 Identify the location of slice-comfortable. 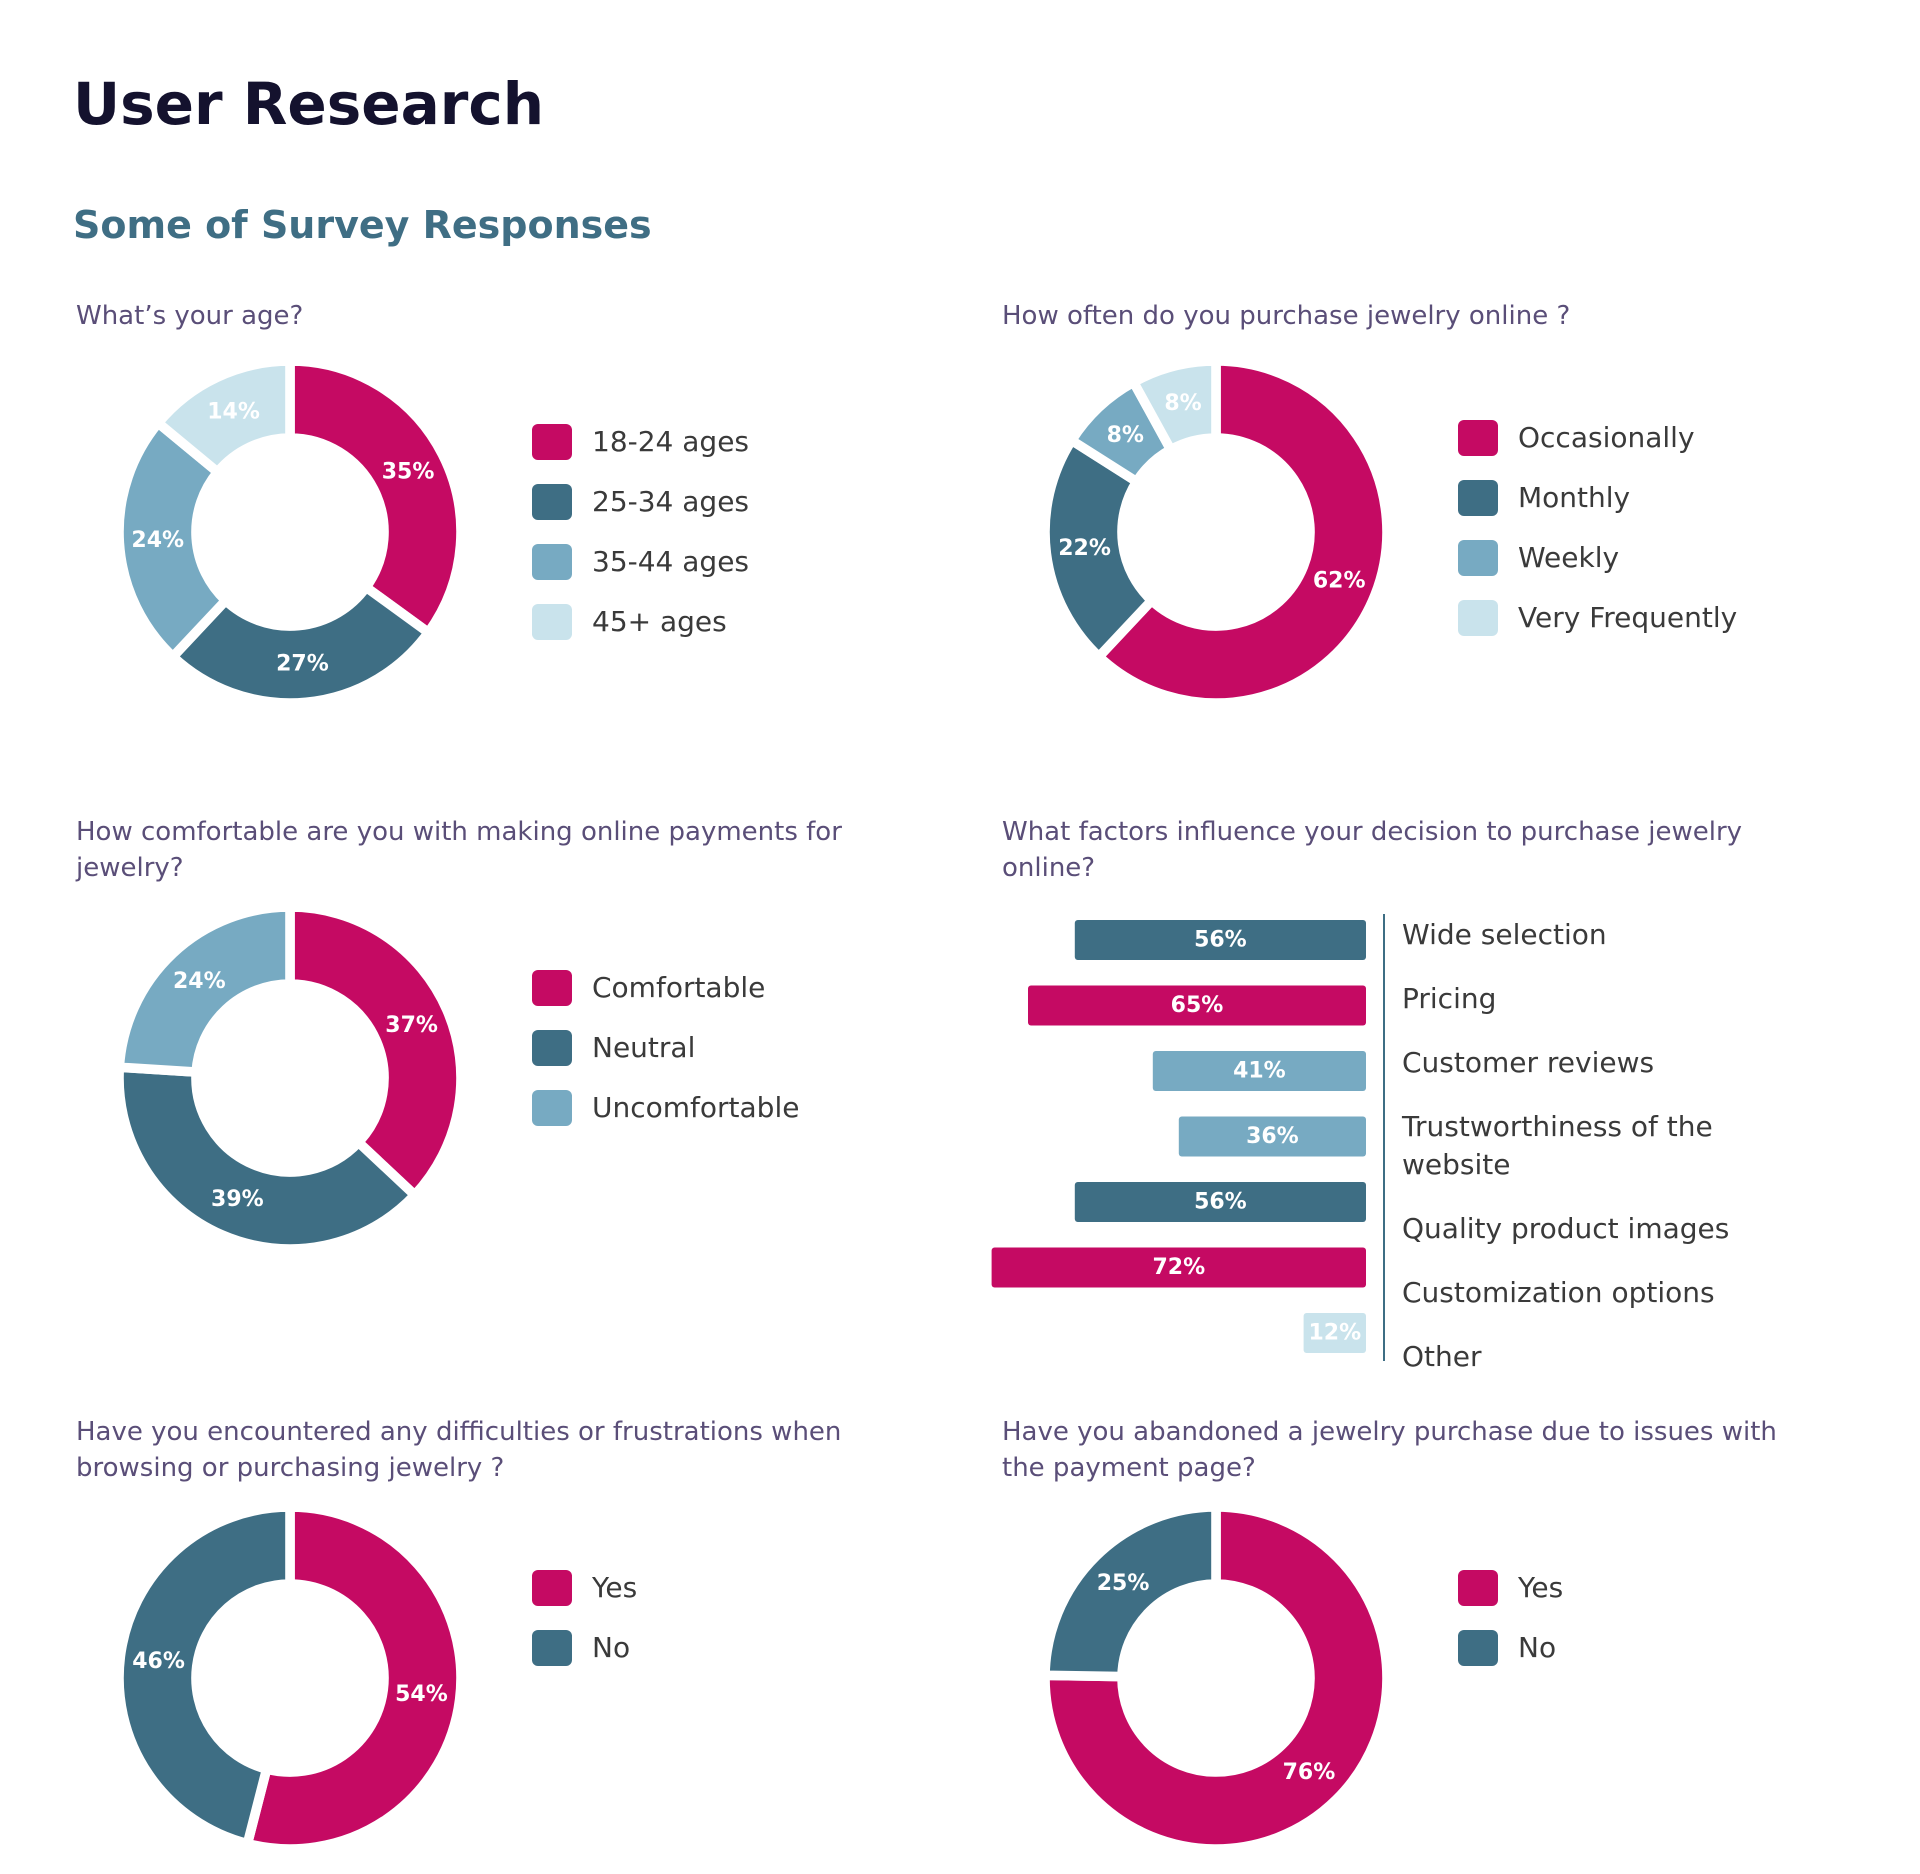
(375, 1051).